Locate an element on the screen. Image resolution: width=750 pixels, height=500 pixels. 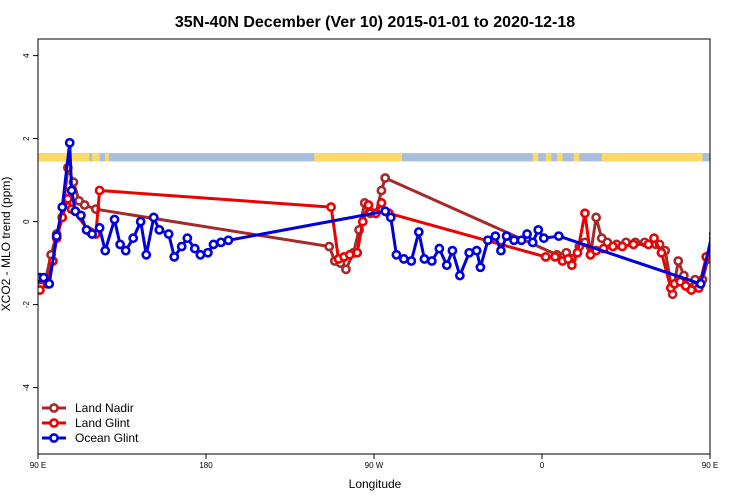
y-tick-label-4: 4 is located at coordinates (26, 55).